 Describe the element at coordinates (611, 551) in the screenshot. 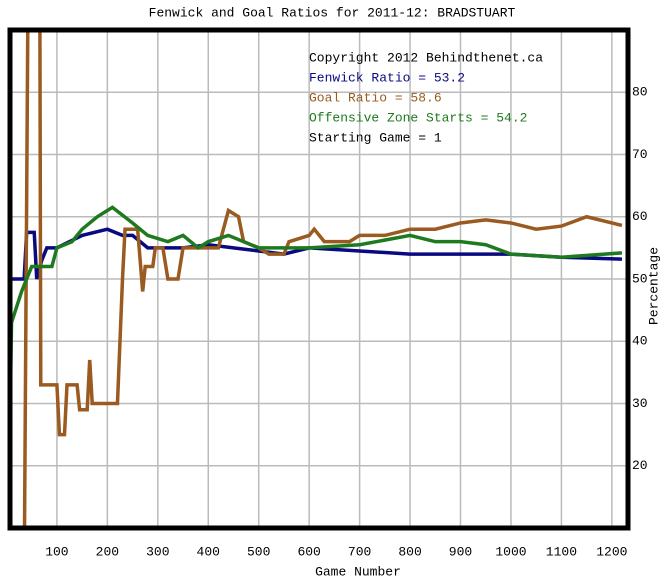

I see `x-tick-label: 1200` at that location.